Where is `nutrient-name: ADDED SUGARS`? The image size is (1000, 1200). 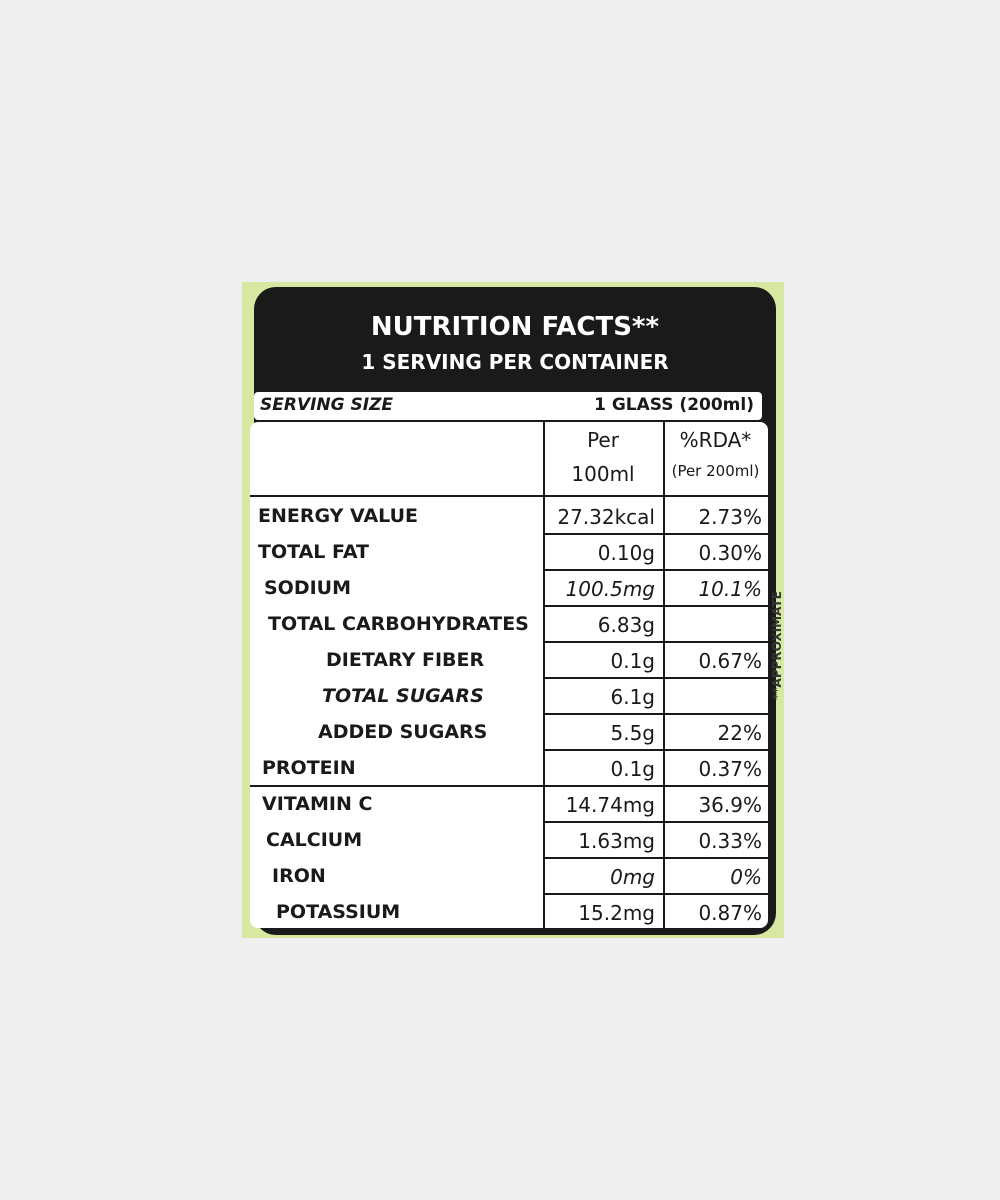
nutrient-name: ADDED SUGARS is located at coordinates (403, 732).